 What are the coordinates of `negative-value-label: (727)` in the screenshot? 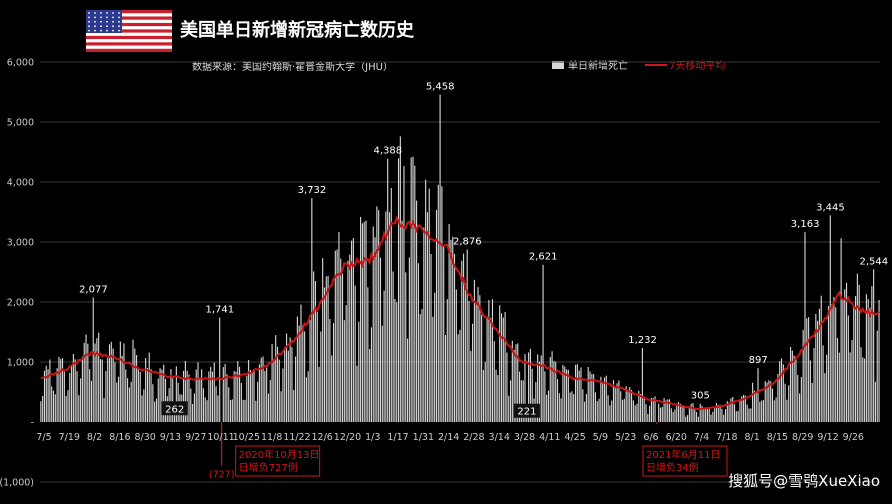 It's located at (222, 475).